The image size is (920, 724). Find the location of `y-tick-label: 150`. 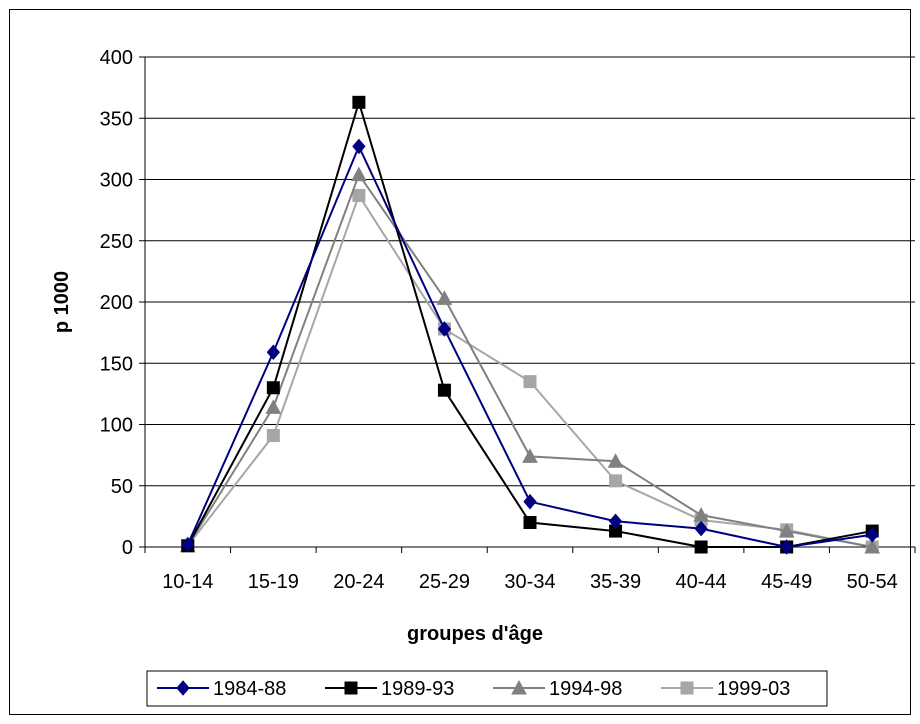

y-tick-label: 150 is located at coordinates (116, 364).